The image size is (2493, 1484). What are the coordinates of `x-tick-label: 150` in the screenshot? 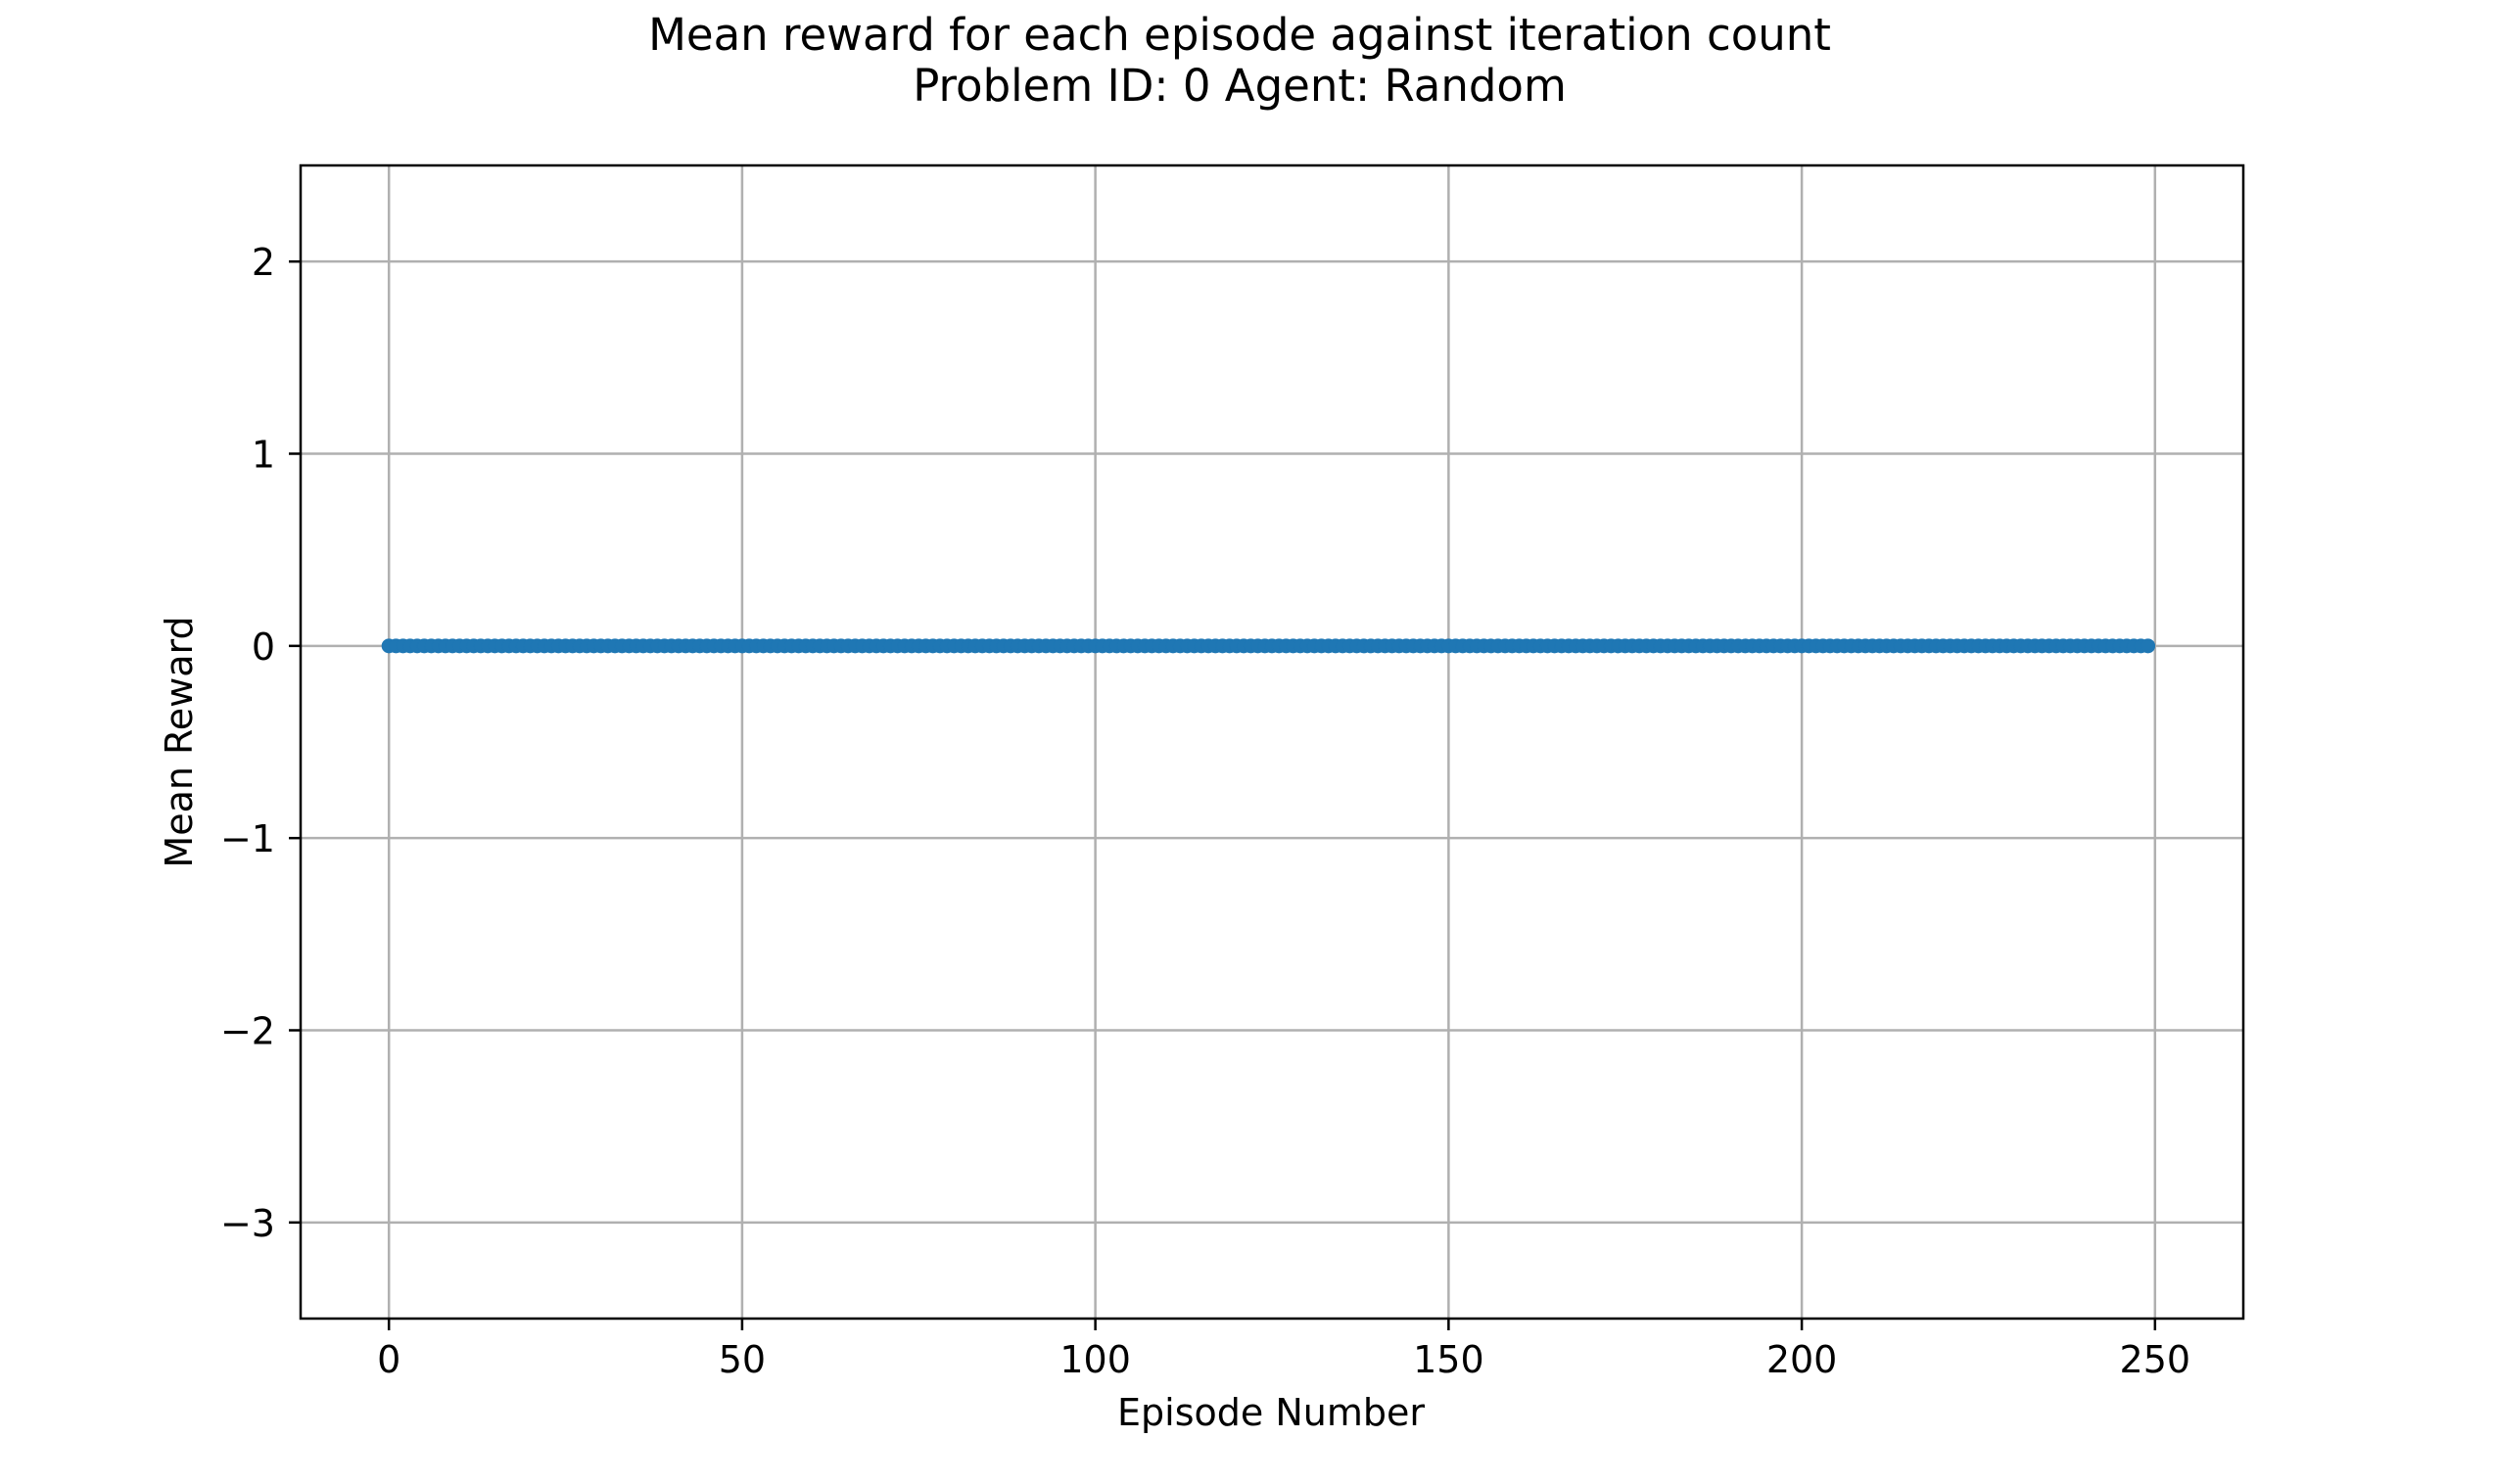 It's located at (1448, 1359).